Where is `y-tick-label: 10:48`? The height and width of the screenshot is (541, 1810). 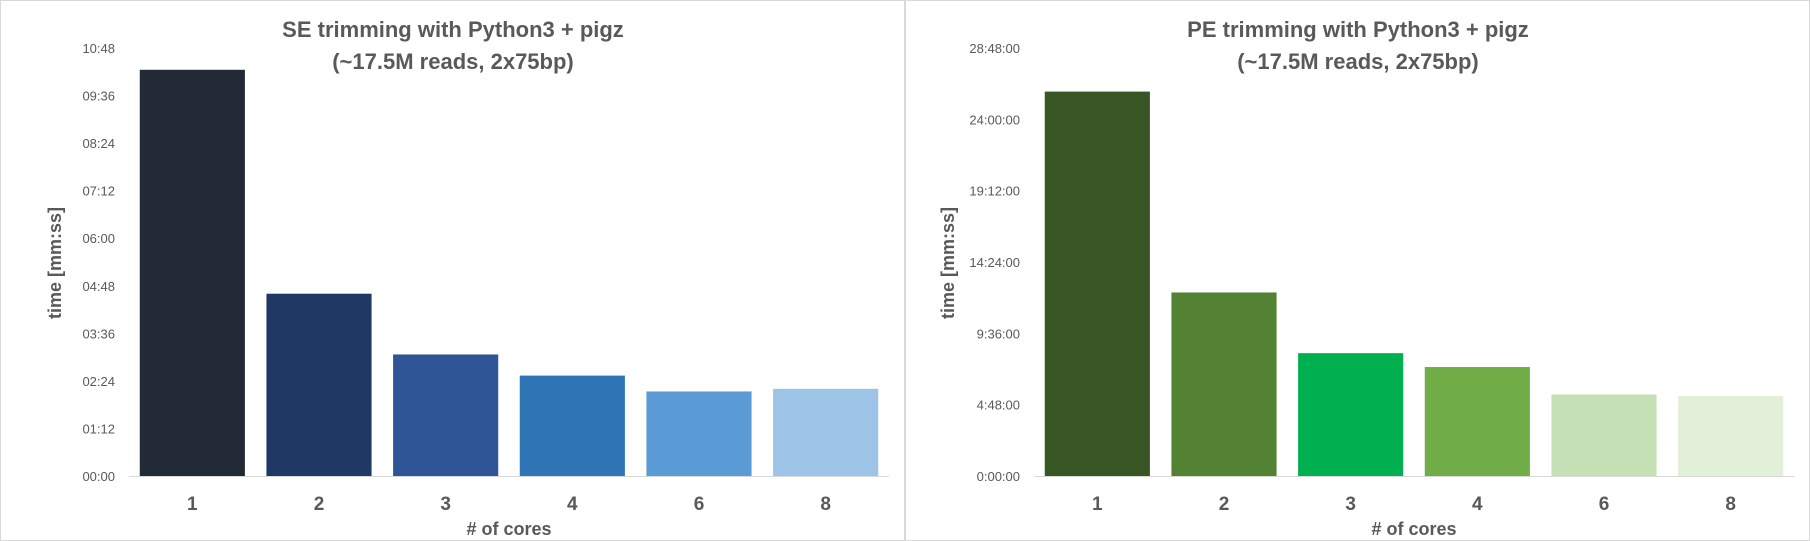
y-tick-label: 10:48 is located at coordinates (98, 48).